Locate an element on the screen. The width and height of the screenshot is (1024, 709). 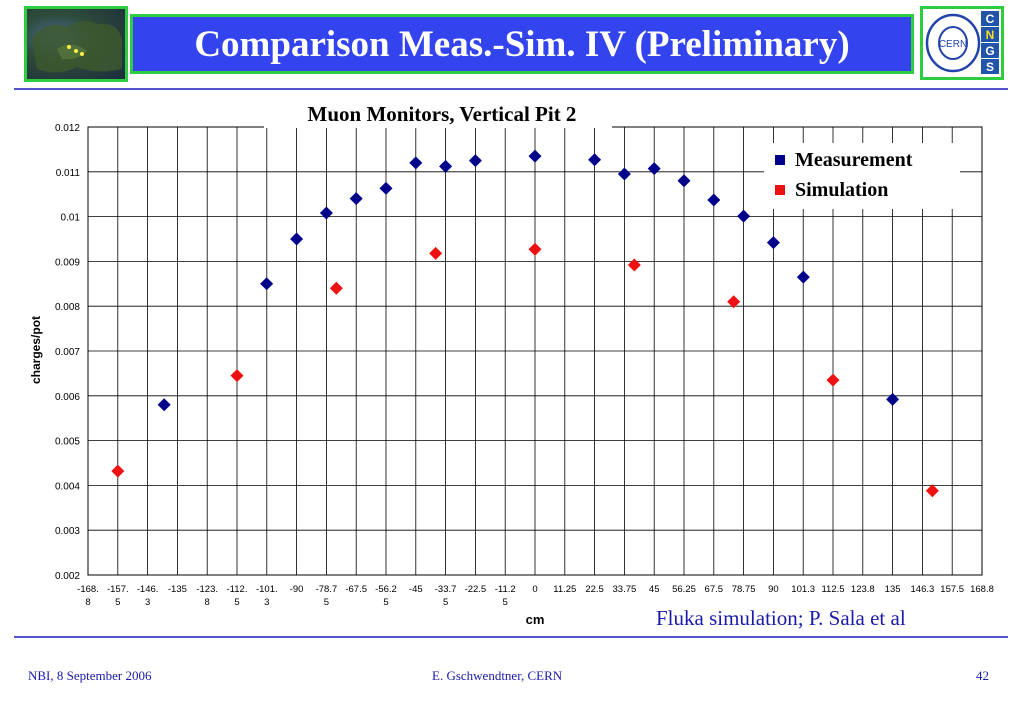
legend-label-measurement: Measurement is located at coordinates (854, 160).